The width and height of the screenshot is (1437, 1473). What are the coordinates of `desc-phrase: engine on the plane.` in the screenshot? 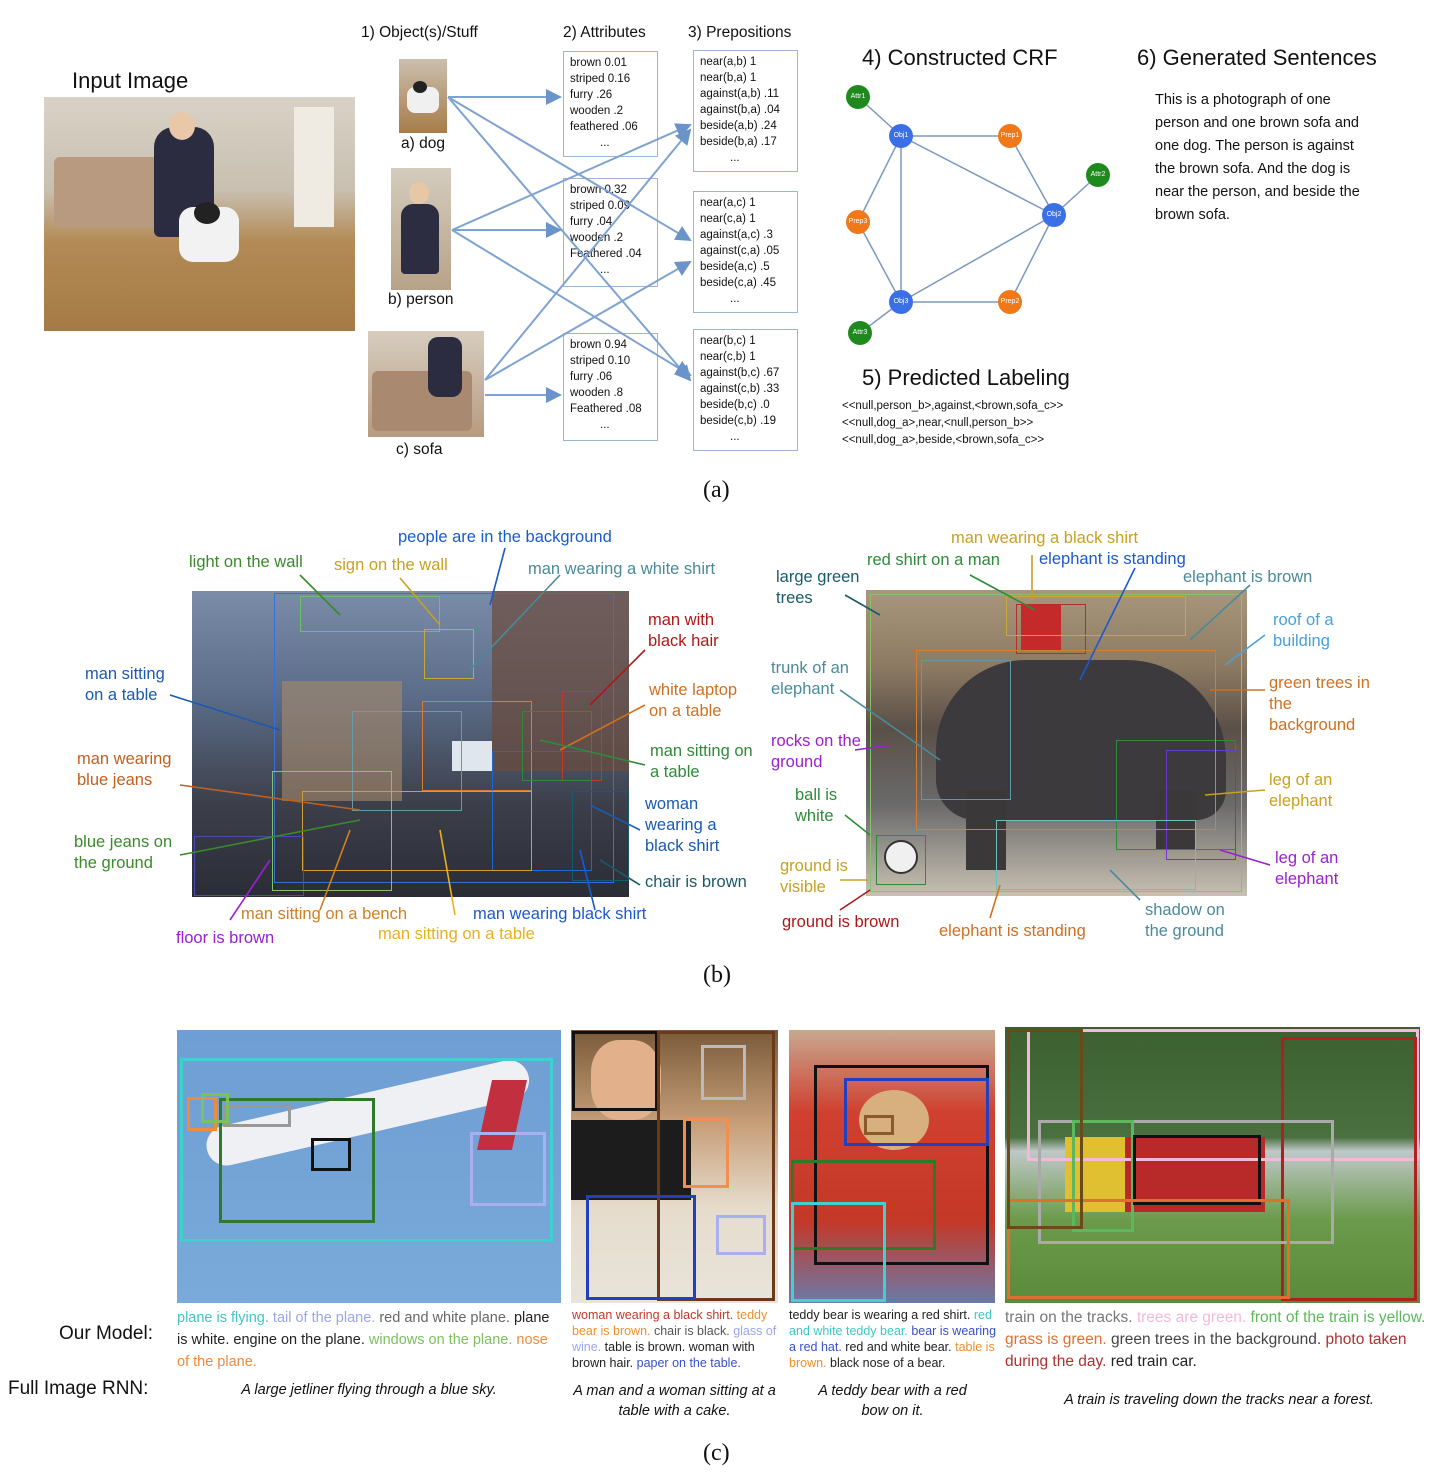 It's located at (301, 1340).